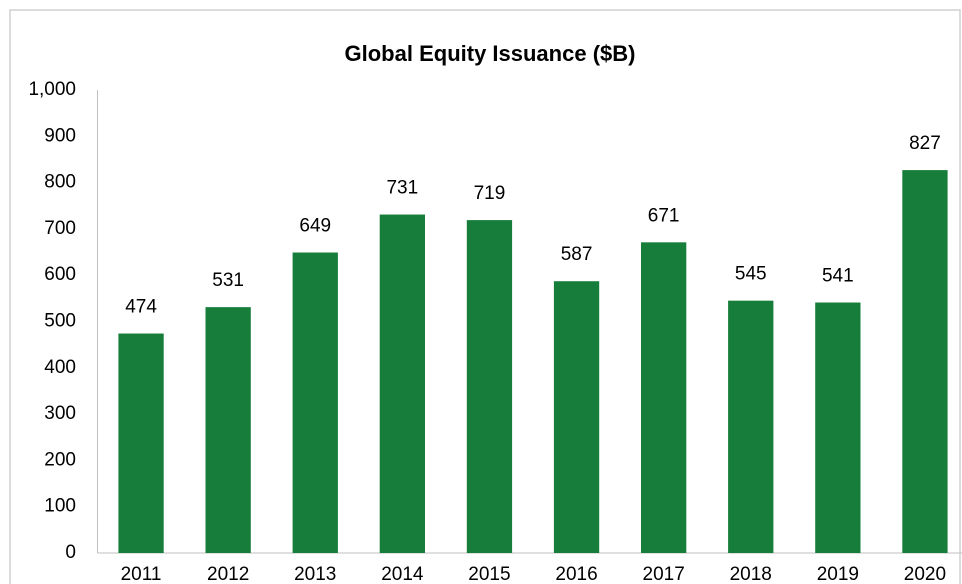 Image resolution: width=962 pixels, height=584 pixels. Describe the element at coordinates (60, 274) in the screenshot. I see `y-tick-label: 600` at that location.